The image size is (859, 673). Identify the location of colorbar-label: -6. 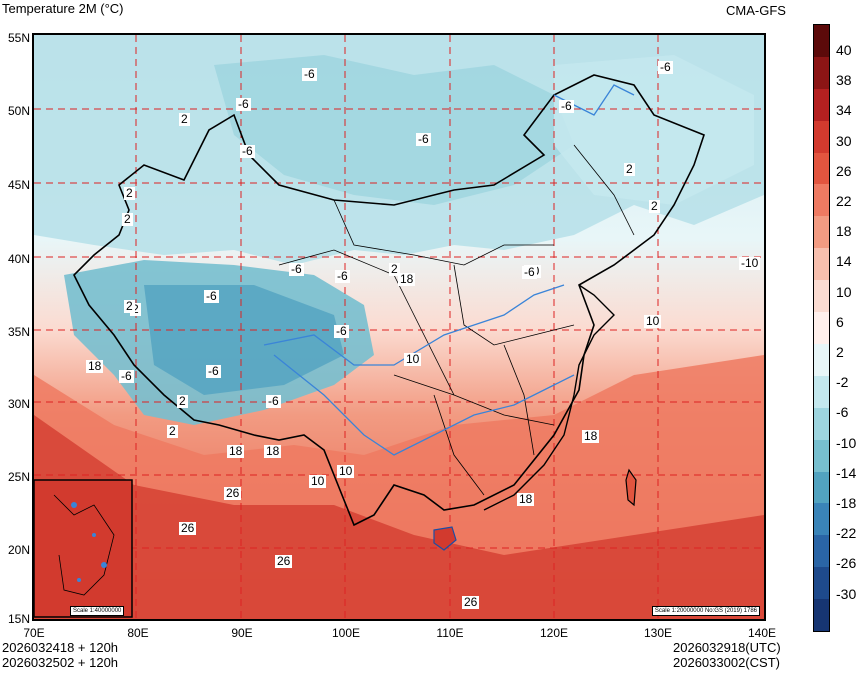
(842, 412).